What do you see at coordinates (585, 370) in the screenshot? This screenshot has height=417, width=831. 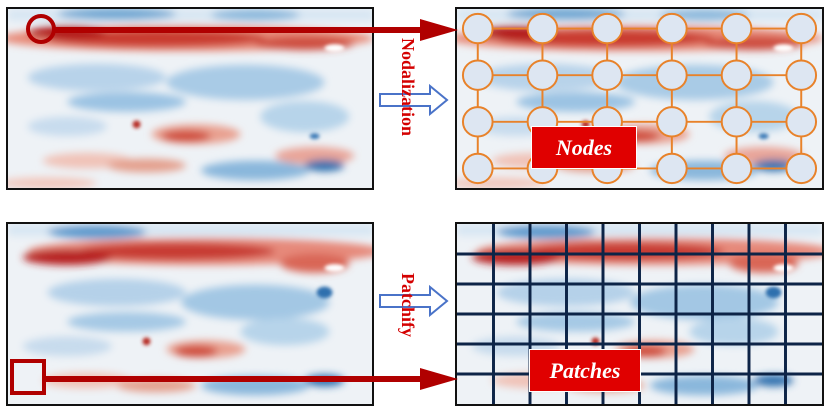 I see `patches-tag: Patches` at bounding box center [585, 370].